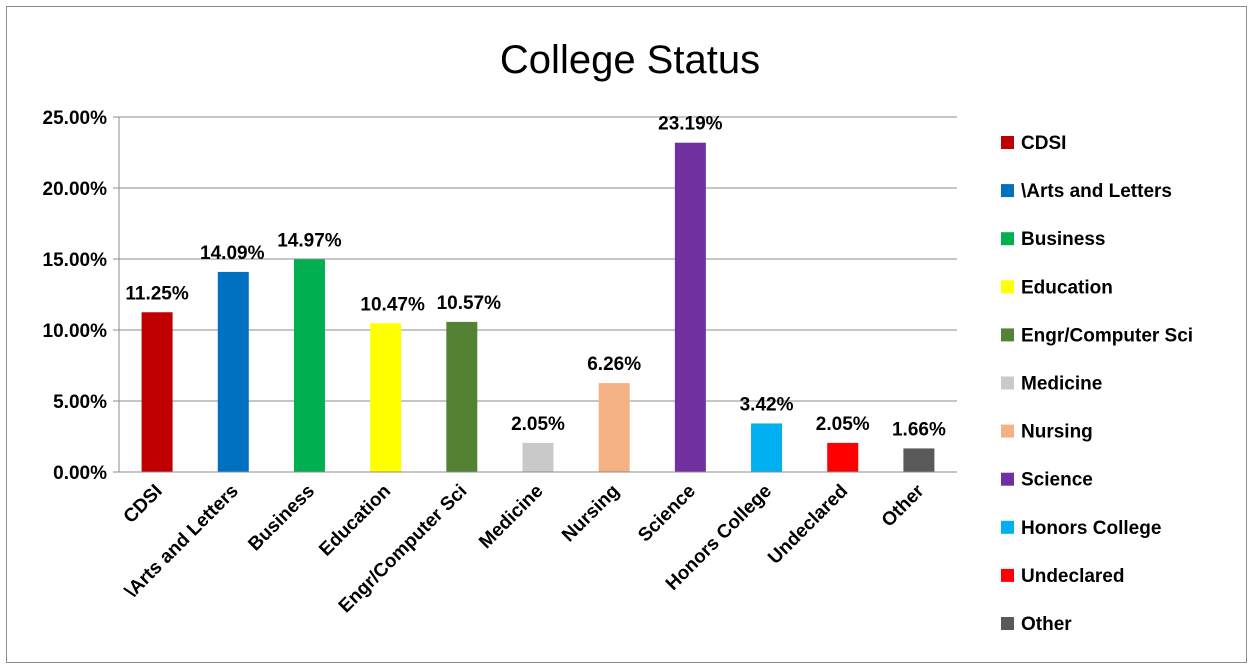 The height and width of the screenshot is (671, 1255). Describe the element at coordinates (690, 307) in the screenshot. I see `bar-science` at that location.